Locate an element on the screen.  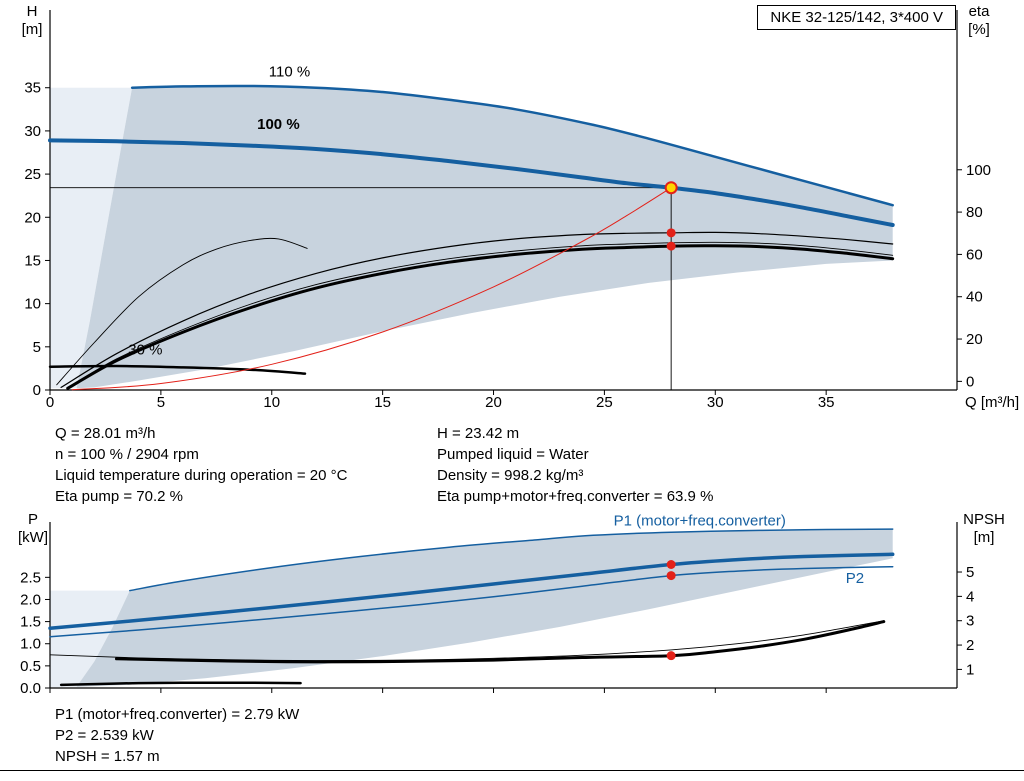
p-30pct is located at coordinates (180, 684).